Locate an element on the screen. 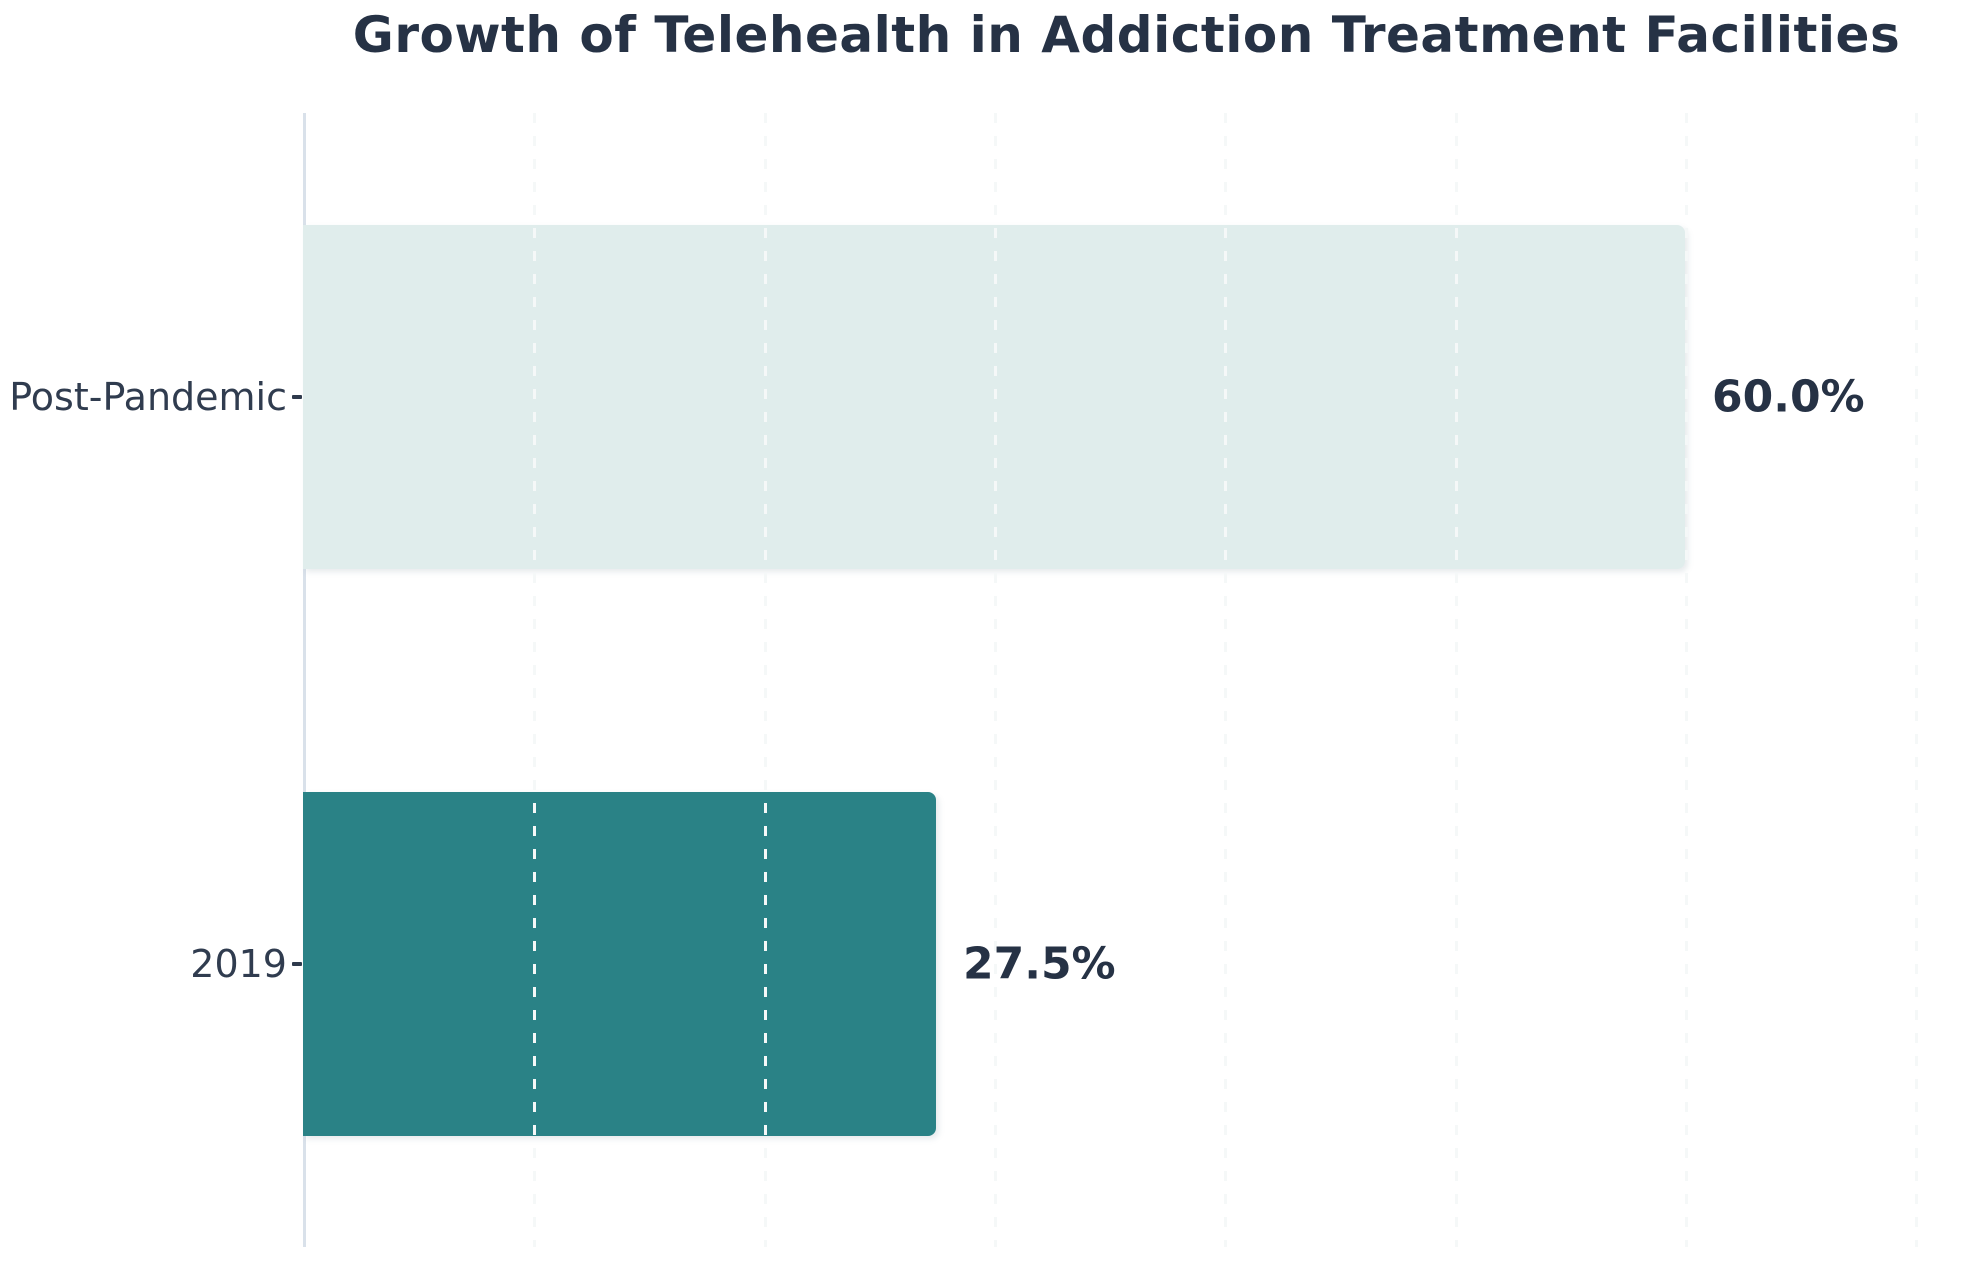 The image size is (1980, 1268). x-gridline-60pct is located at coordinates (1686, 680).